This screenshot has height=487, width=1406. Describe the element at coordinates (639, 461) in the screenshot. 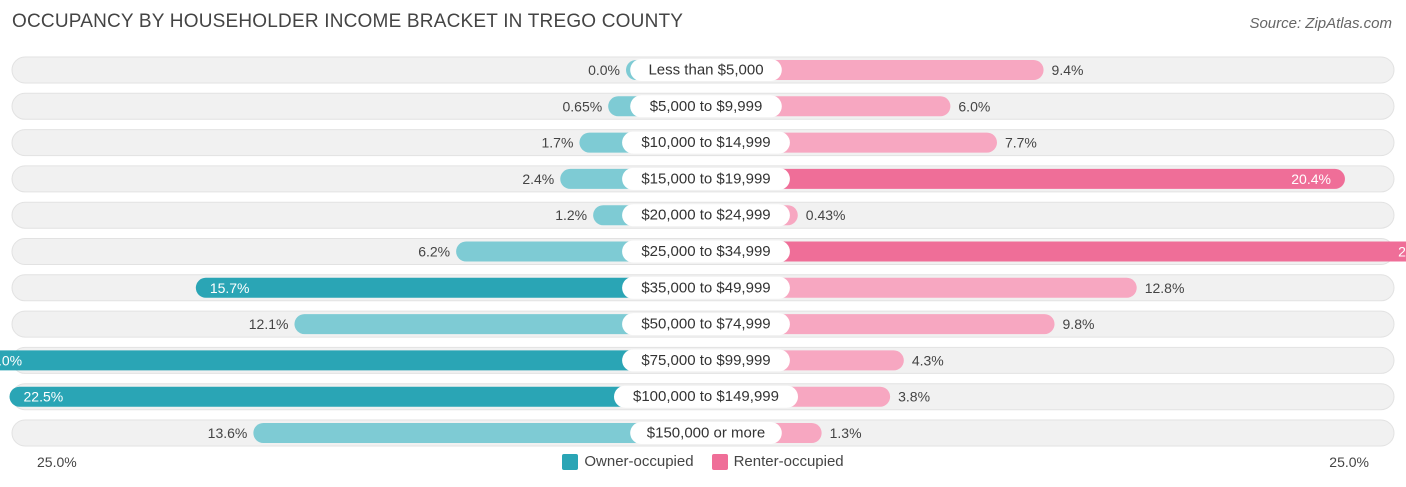

I see `legend-label-owner: Owner-occupied` at that location.